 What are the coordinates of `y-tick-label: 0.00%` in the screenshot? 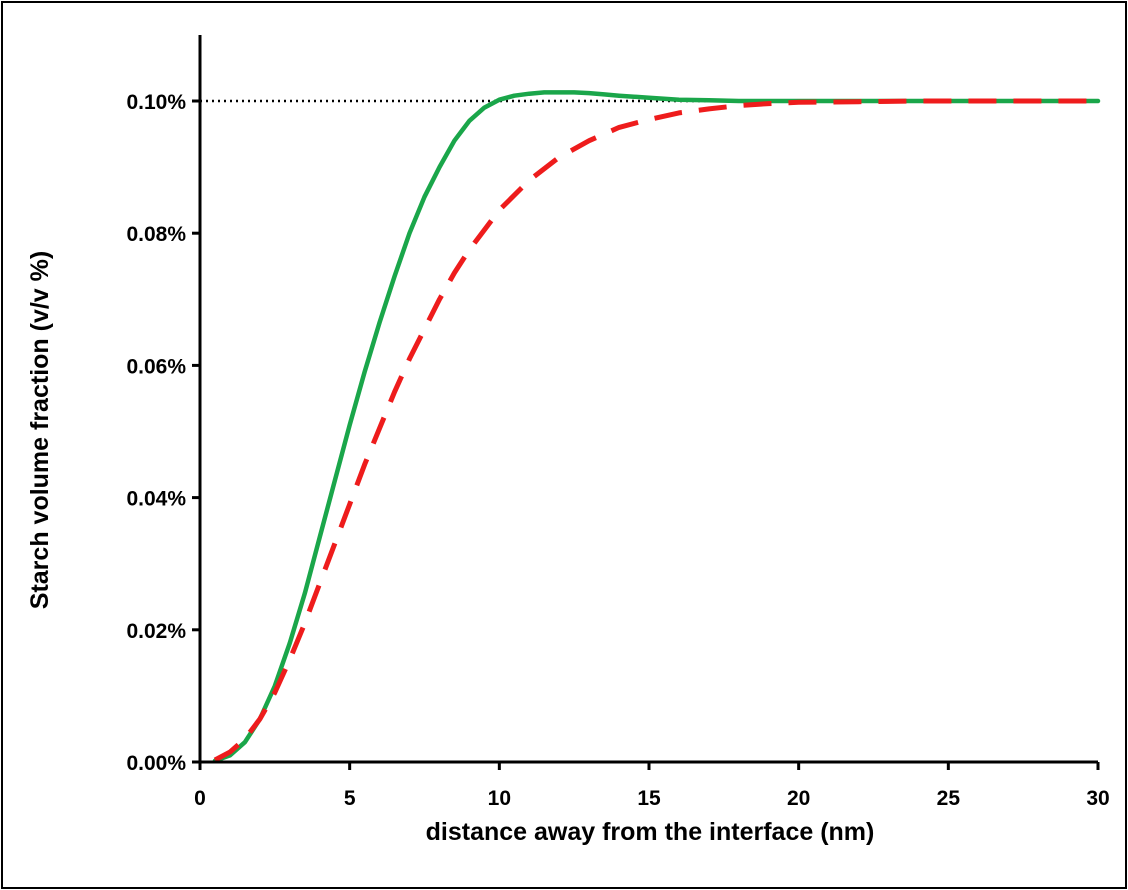 It's located at (156, 763).